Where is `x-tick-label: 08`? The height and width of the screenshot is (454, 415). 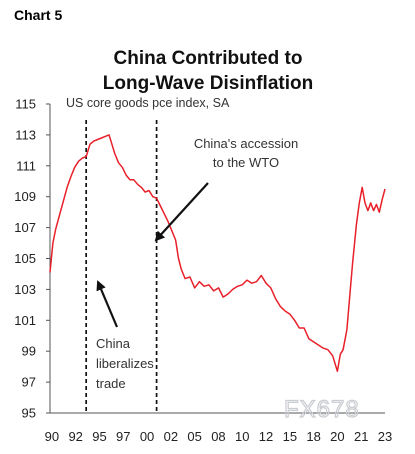 x-tick-label: 08 is located at coordinates (218, 436).